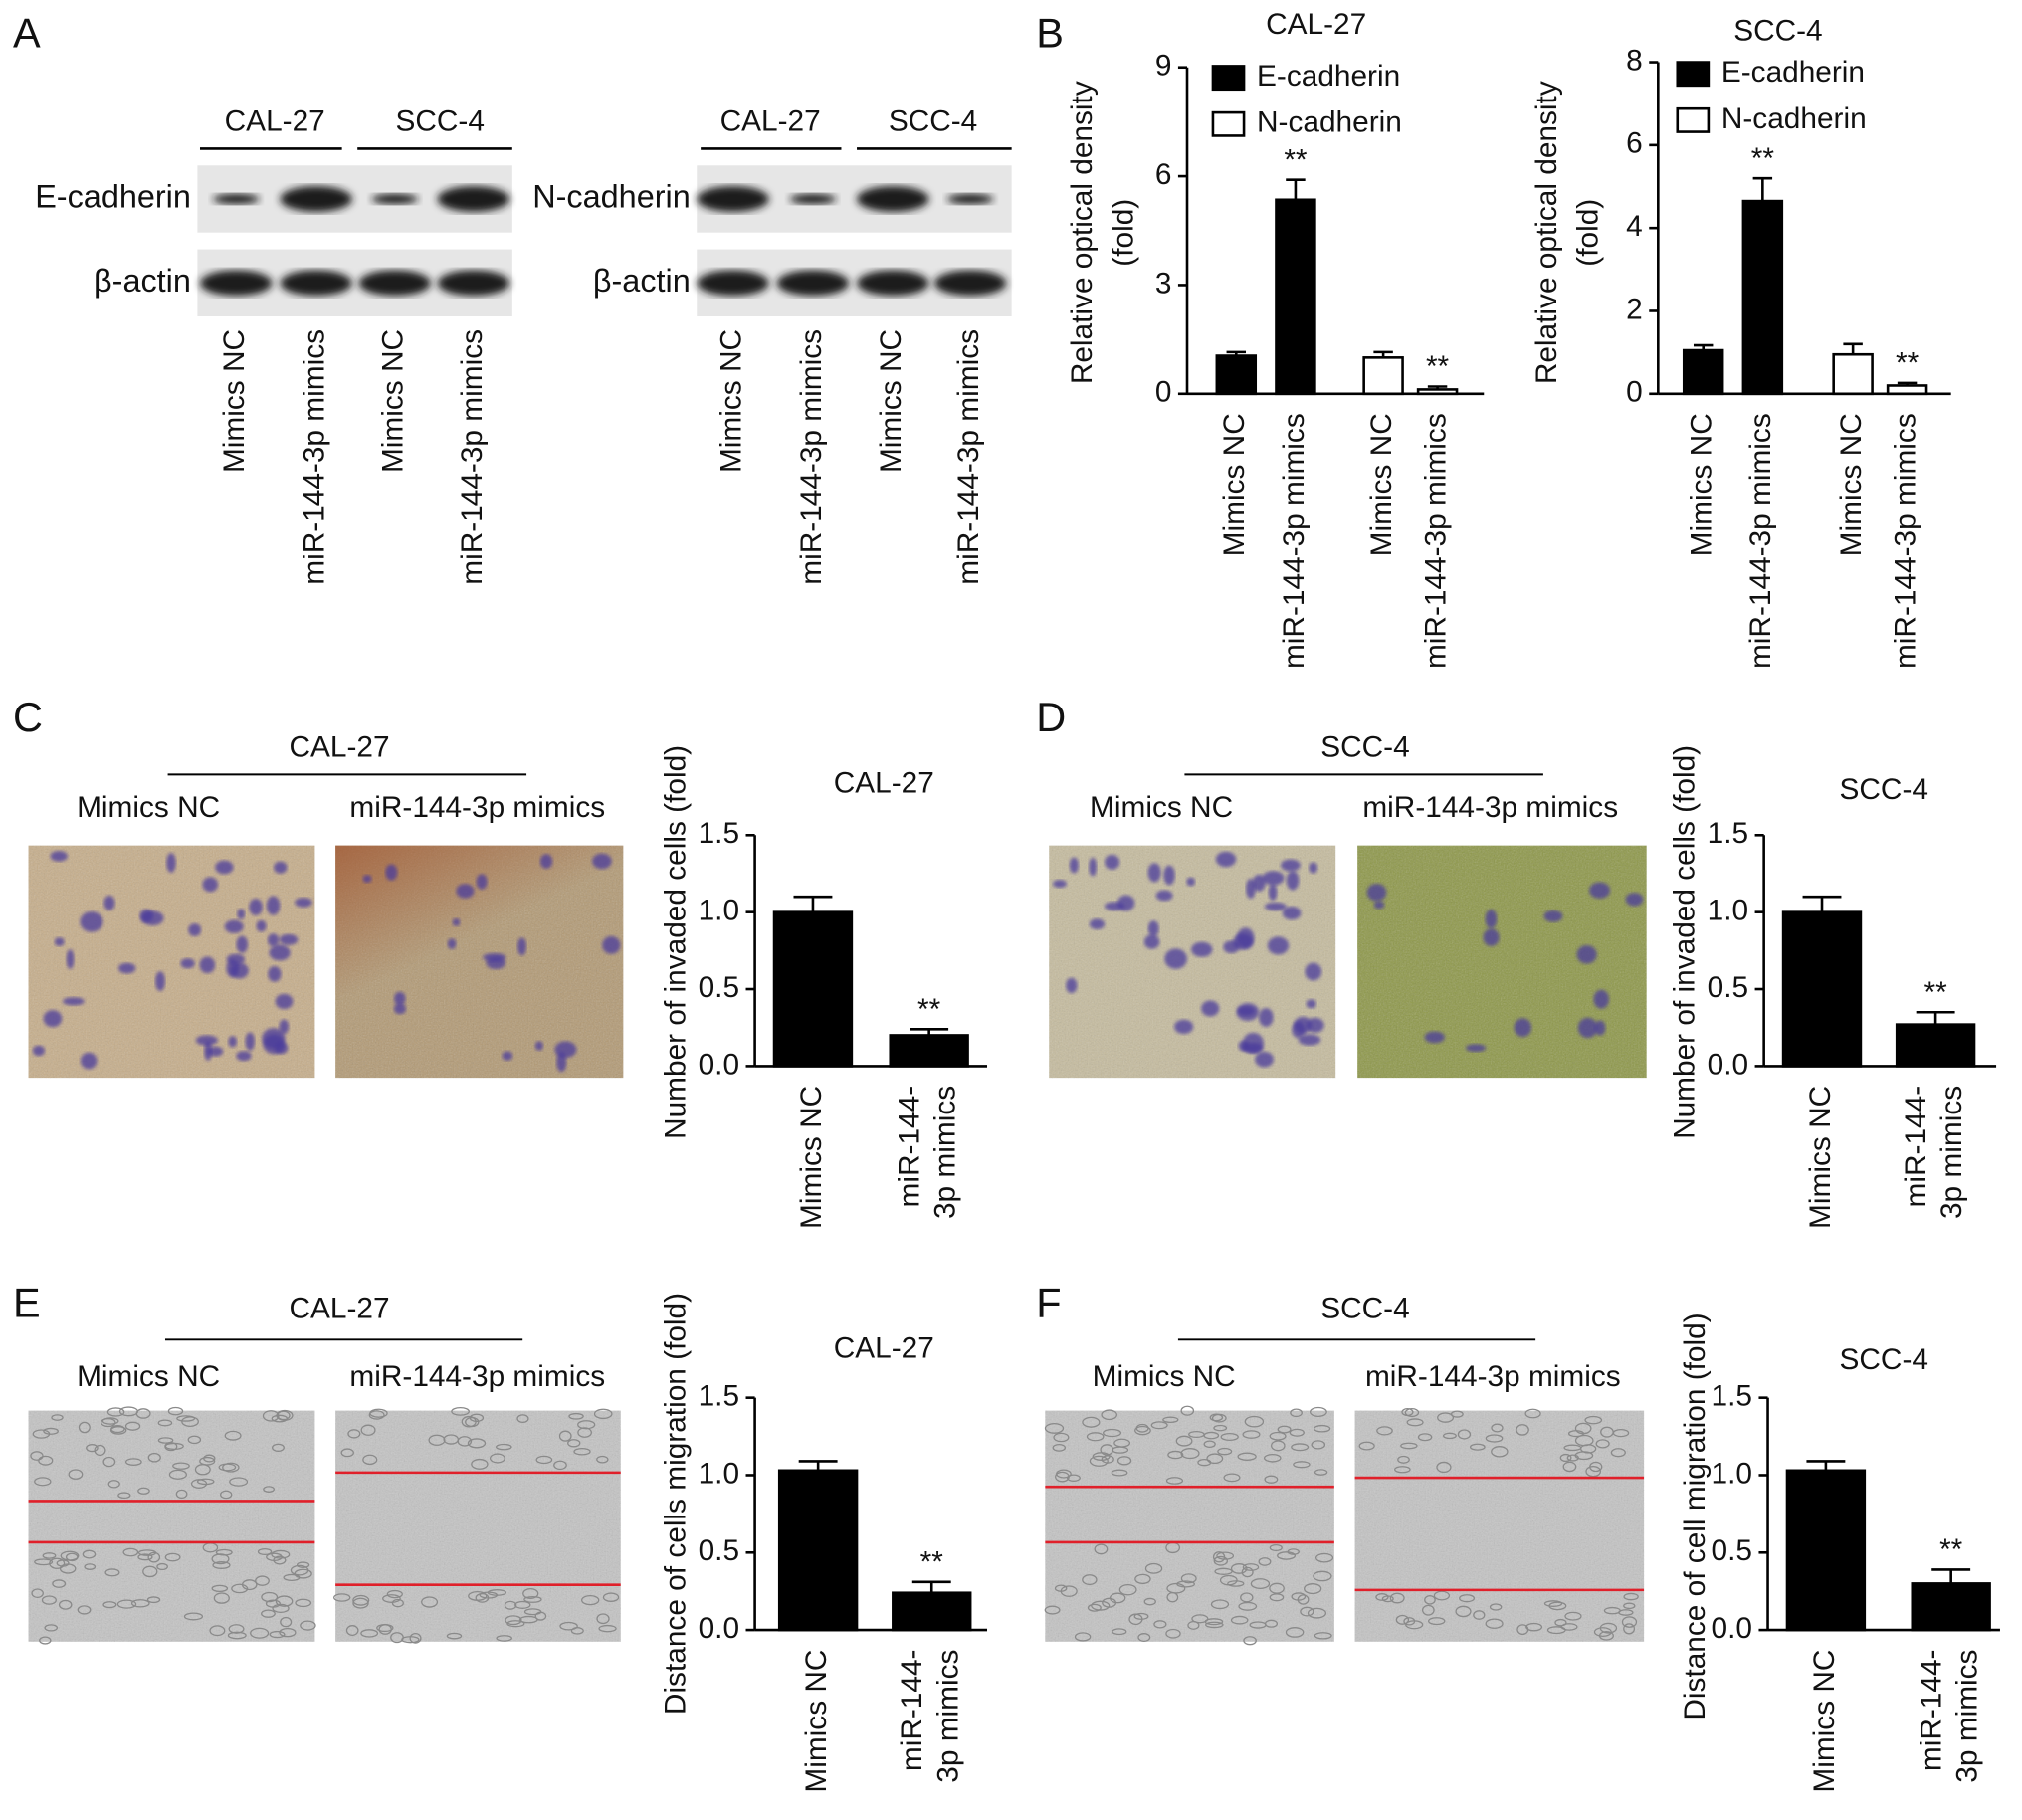  What do you see at coordinates (1502, 962) in the screenshot?
I see `micrograph-noise` at bounding box center [1502, 962].